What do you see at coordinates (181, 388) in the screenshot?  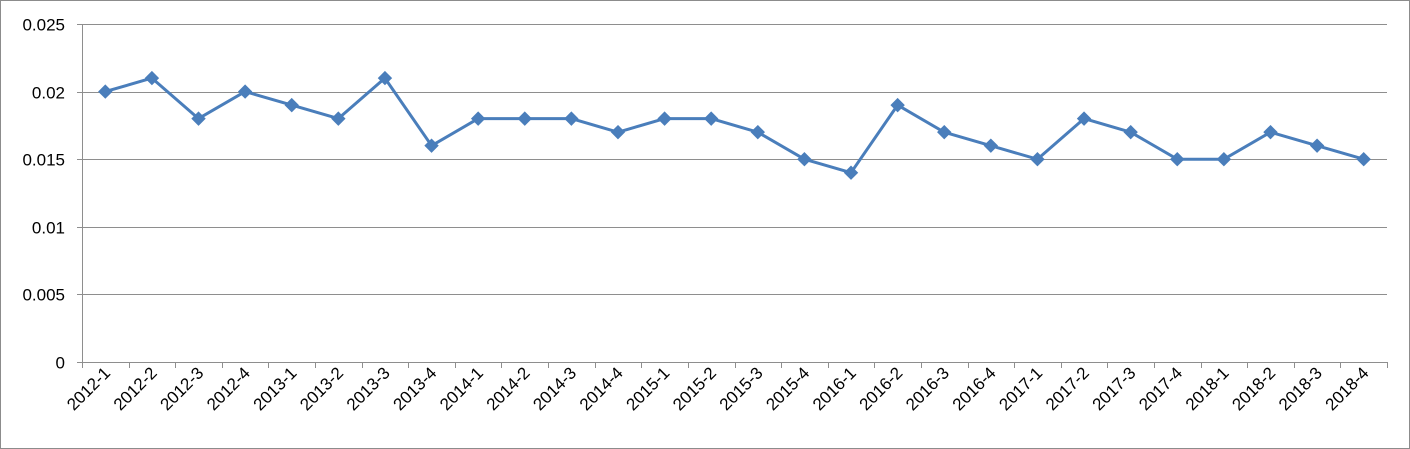 I see `x-tick-label: 2012-3` at bounding box center [181, 388].